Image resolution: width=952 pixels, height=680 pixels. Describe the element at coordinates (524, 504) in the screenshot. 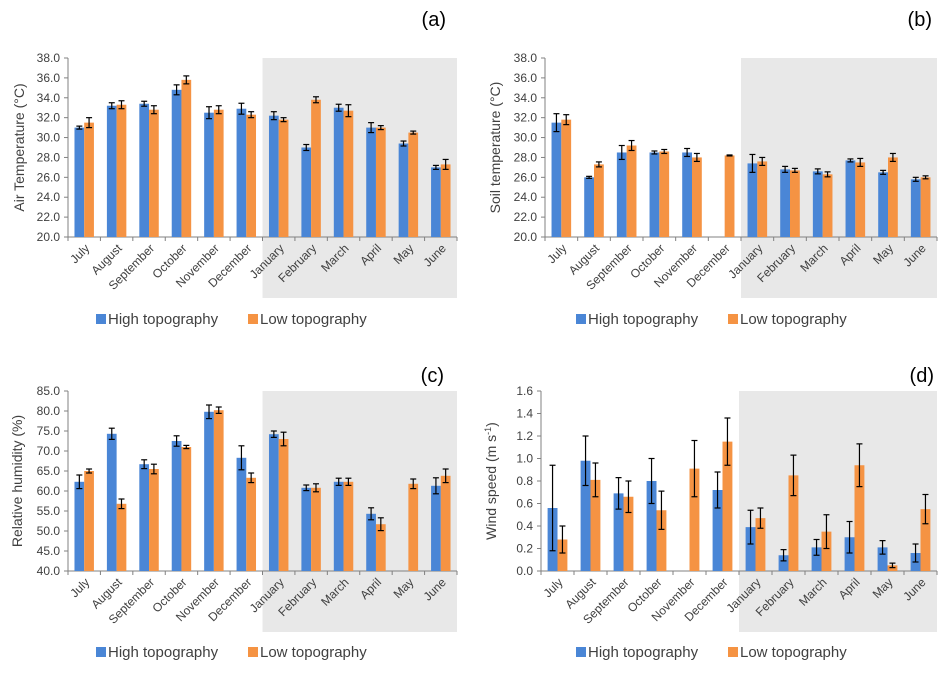

I see `y-tick-label: 0.6` at that location.